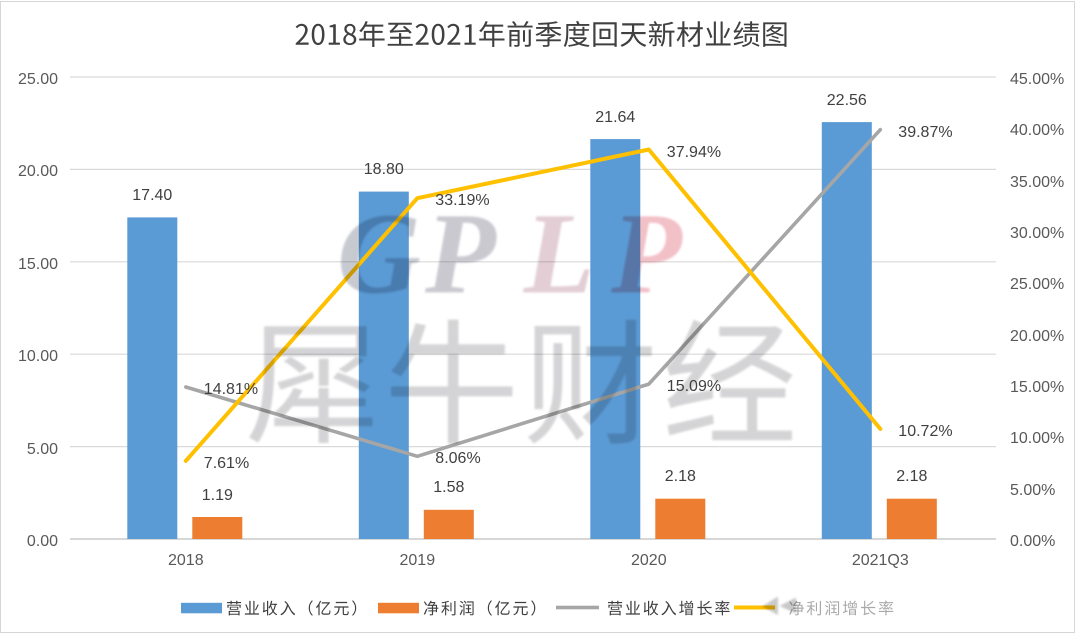 Image resolution: width=1080 pixels, height=636 pixels. Describe the element at coordinates (577, 607) in the screenshot. I see `legend-swatch-revenue-growth` at that location.